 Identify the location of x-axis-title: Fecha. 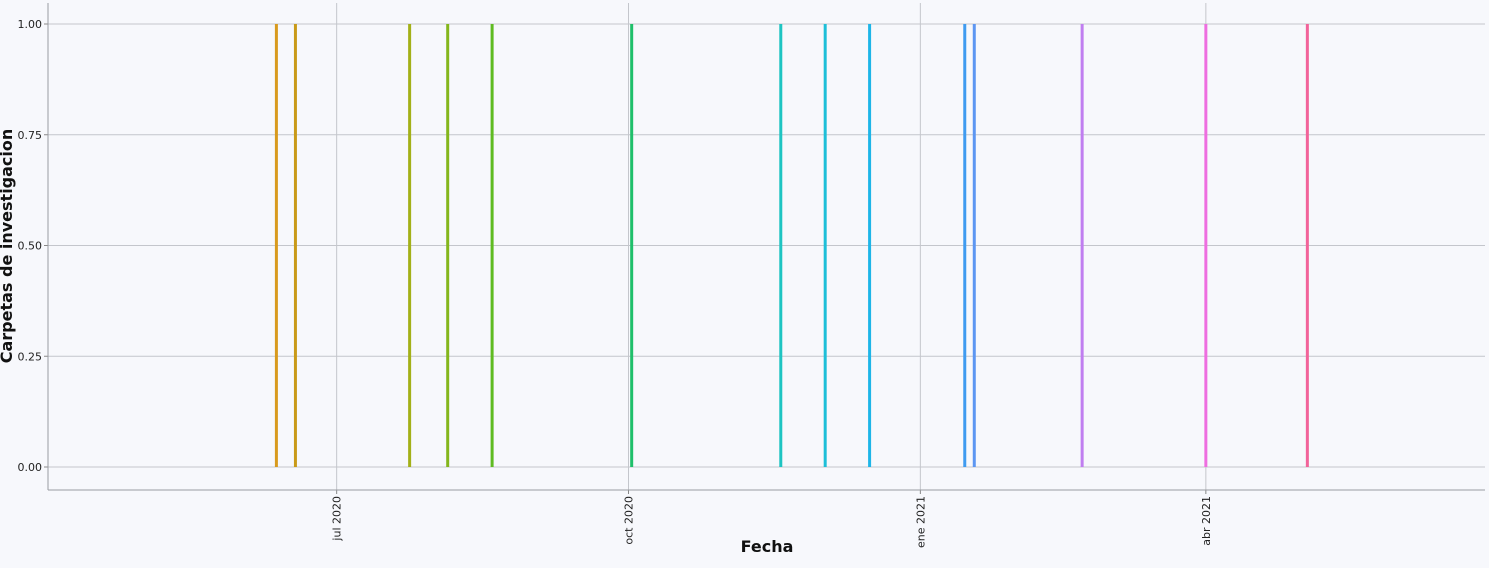
(767, 546).